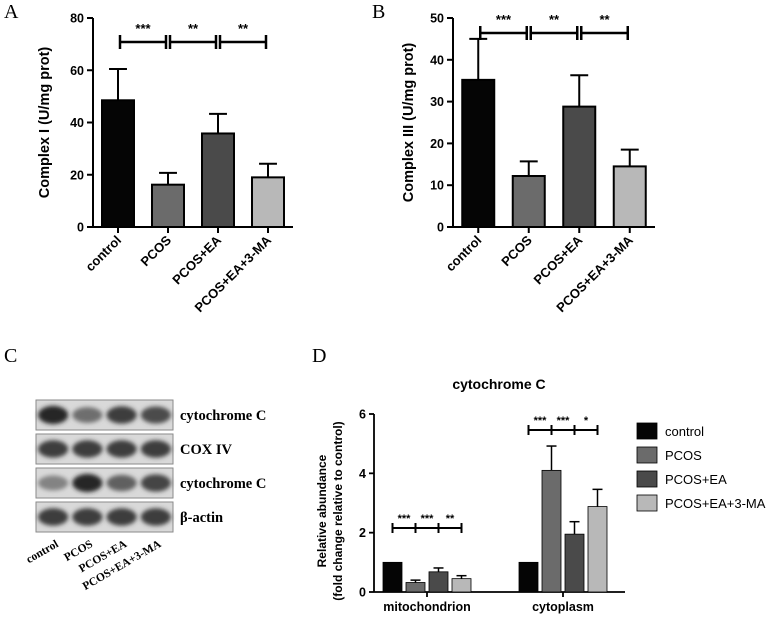  I want to click on legend-label: PCOS+EA, so click(696, 479).